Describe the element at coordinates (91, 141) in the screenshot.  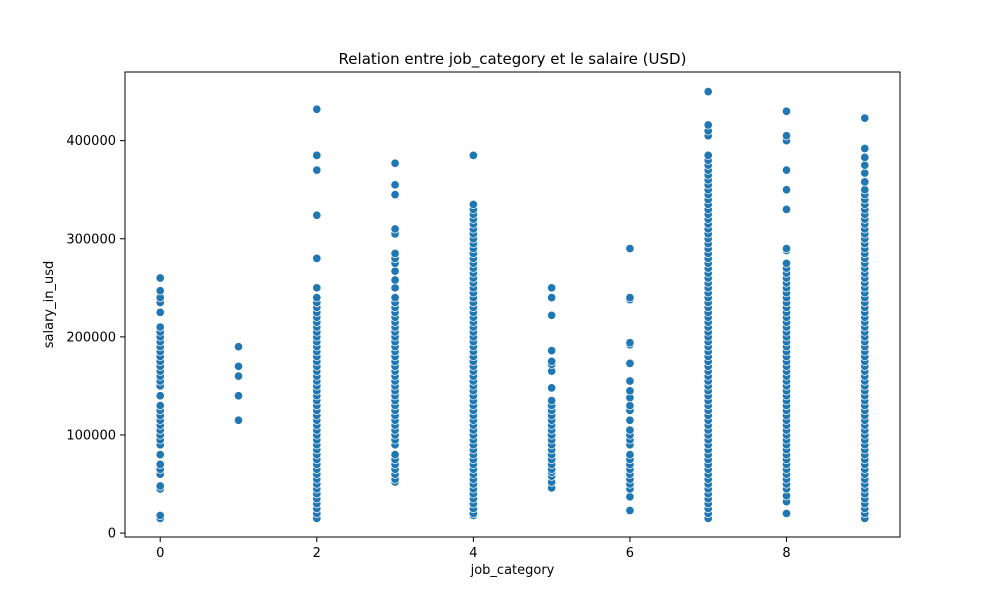
I see `y-tick-label: 400000` at that location.